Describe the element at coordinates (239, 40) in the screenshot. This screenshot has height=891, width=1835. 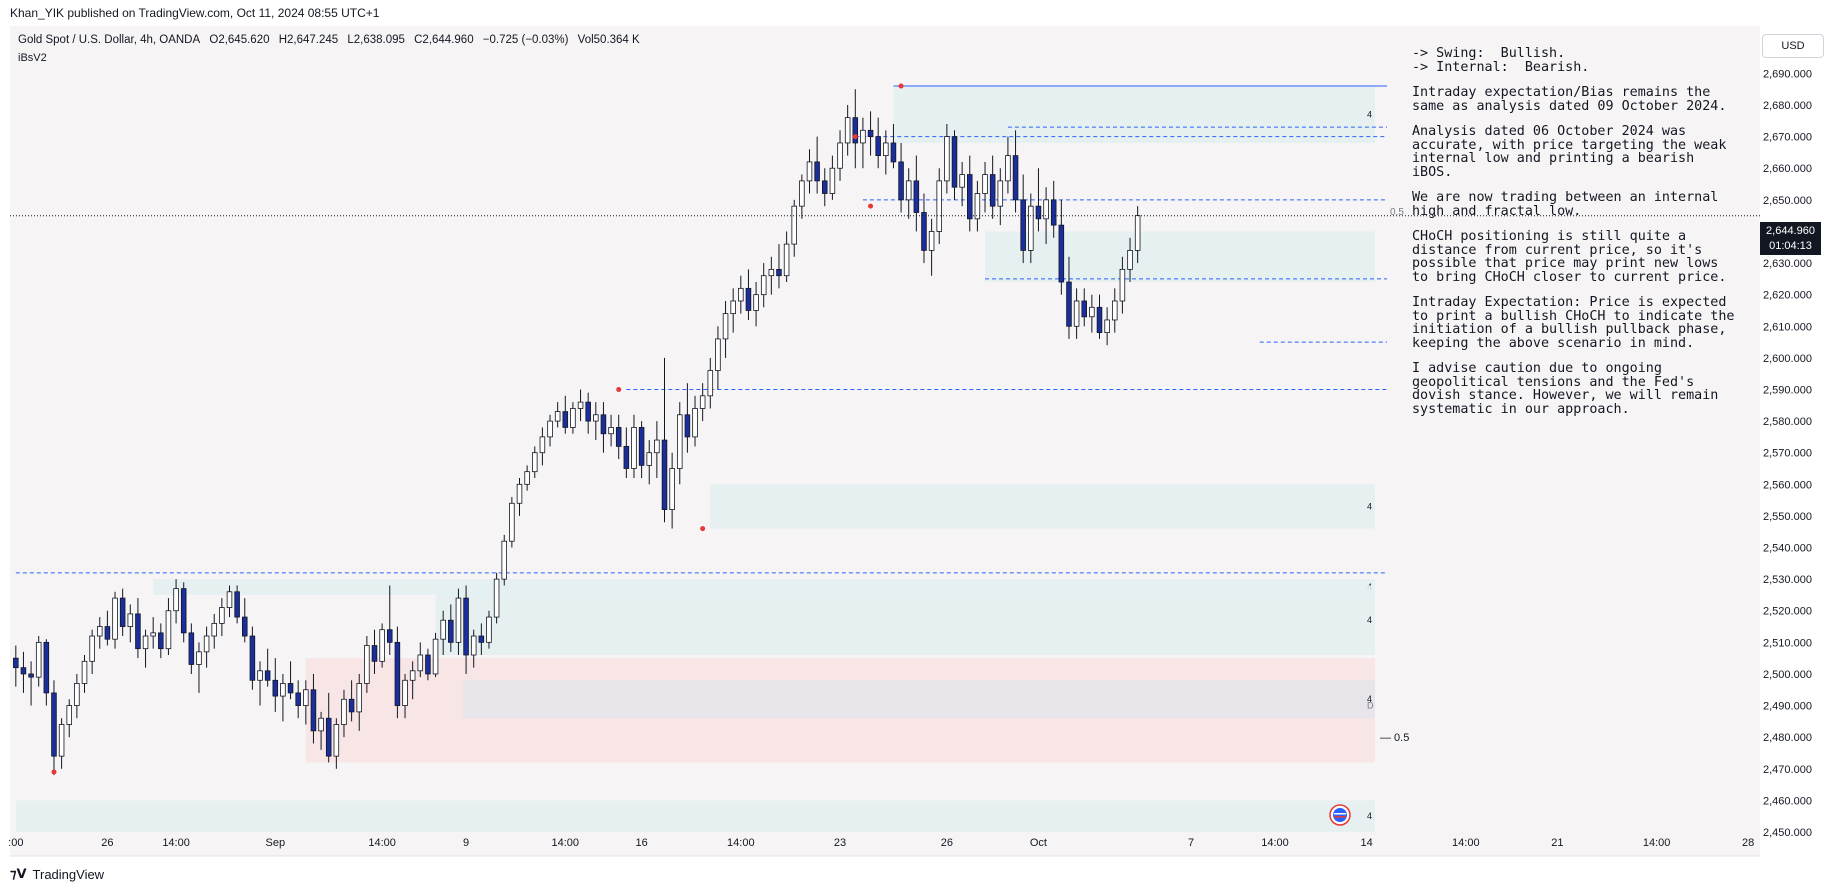
I see `ohlc-open: O2,645.620` at that location.